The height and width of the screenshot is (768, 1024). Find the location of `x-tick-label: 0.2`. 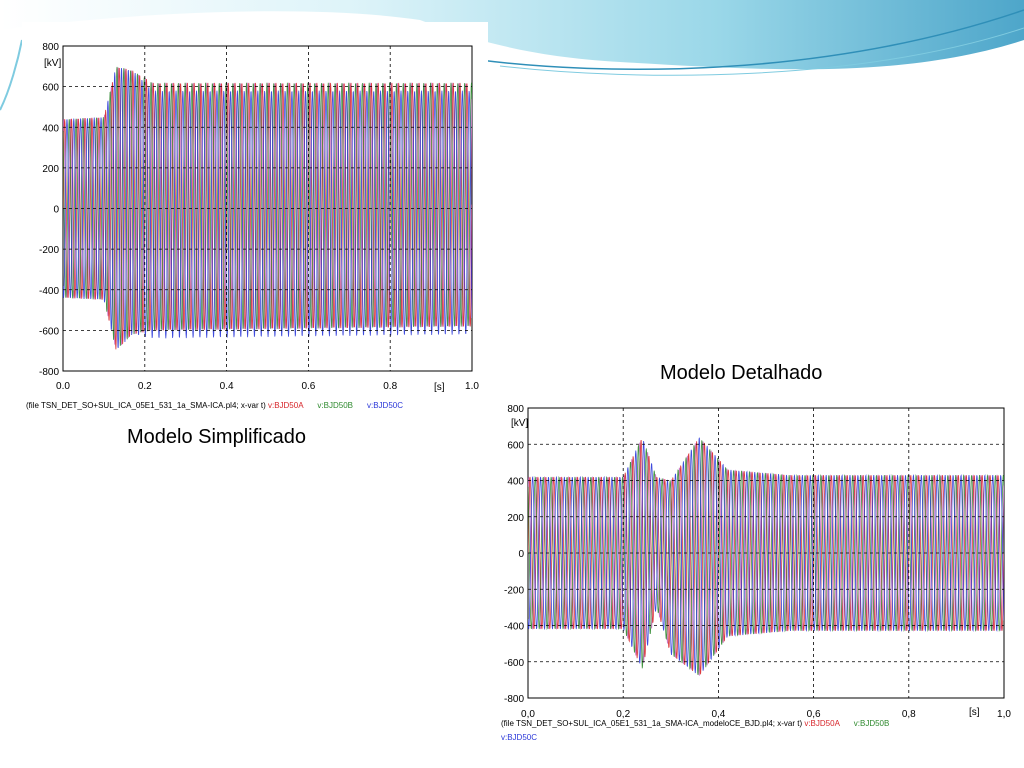

x-tick-label: 0.2 is located at coordinates (145, 386).